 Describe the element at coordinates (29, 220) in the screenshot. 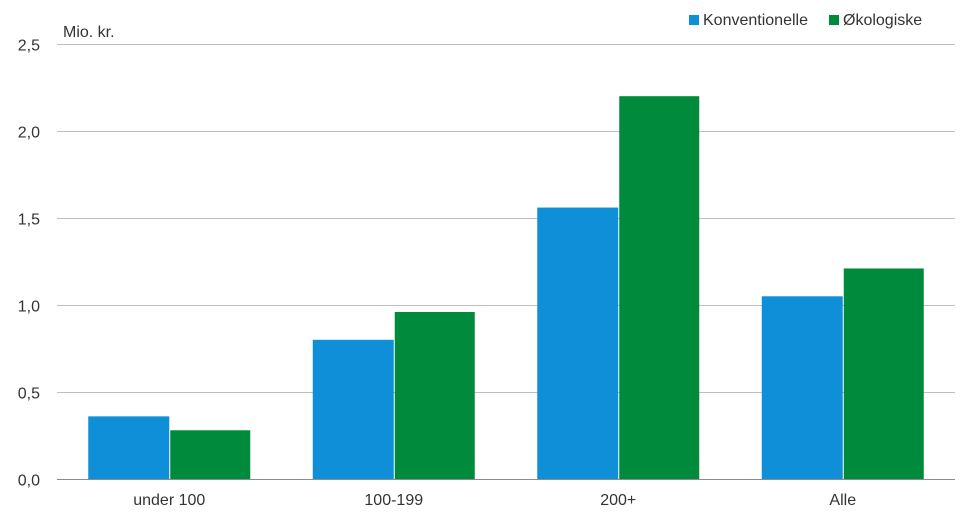

I see `y-tick-label: 1,5` at that location.